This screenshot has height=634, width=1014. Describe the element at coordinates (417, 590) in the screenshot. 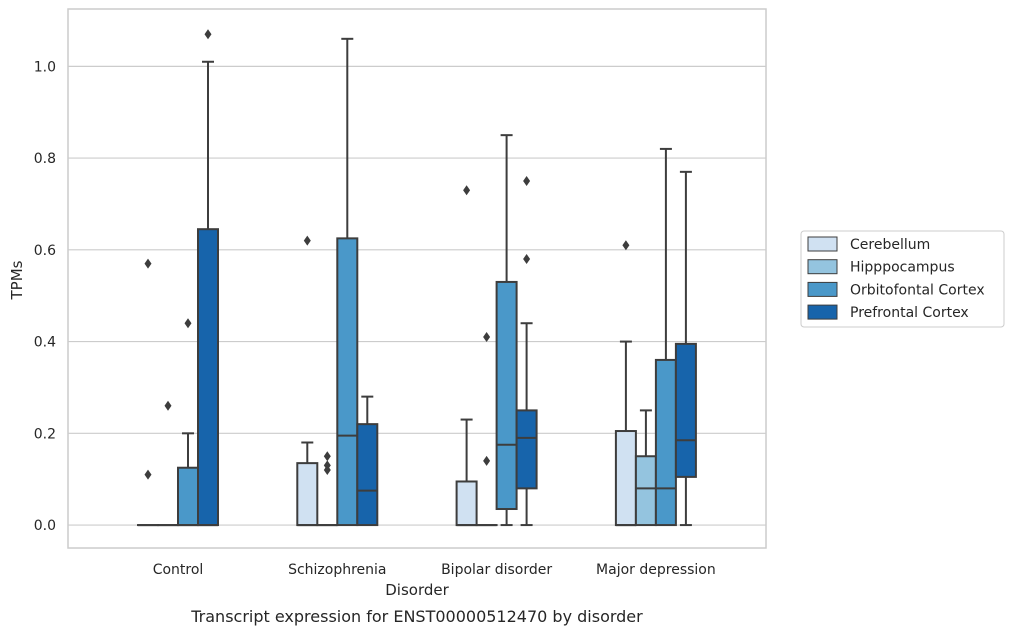

I see `x-axis-label: Disorder` at that location.